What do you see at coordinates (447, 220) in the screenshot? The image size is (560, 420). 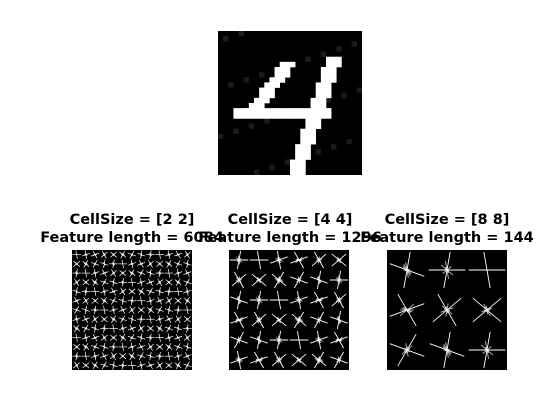 I see `cell-size-label-3: CellSize = [8 8]` at bounding box center [447, 220].